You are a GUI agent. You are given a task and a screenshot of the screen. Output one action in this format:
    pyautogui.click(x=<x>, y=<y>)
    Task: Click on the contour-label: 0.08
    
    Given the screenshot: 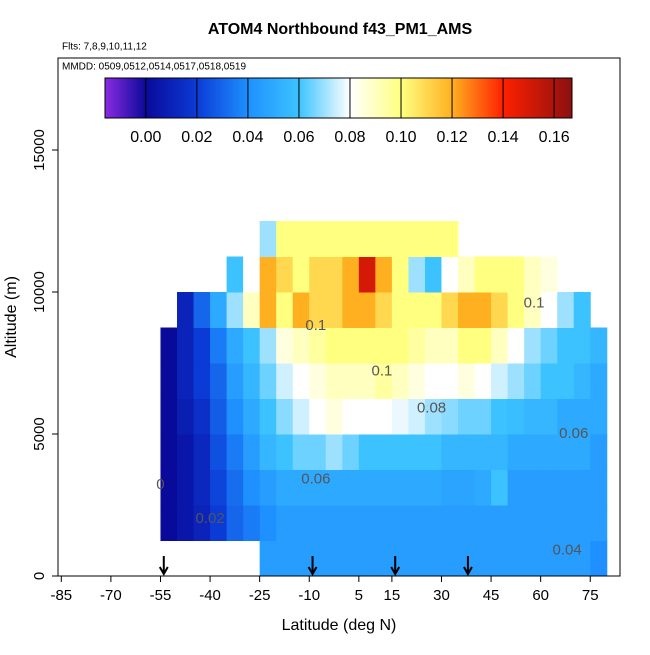 What is the action you would take?
    pyautogui.click(x=431, y=407)
    